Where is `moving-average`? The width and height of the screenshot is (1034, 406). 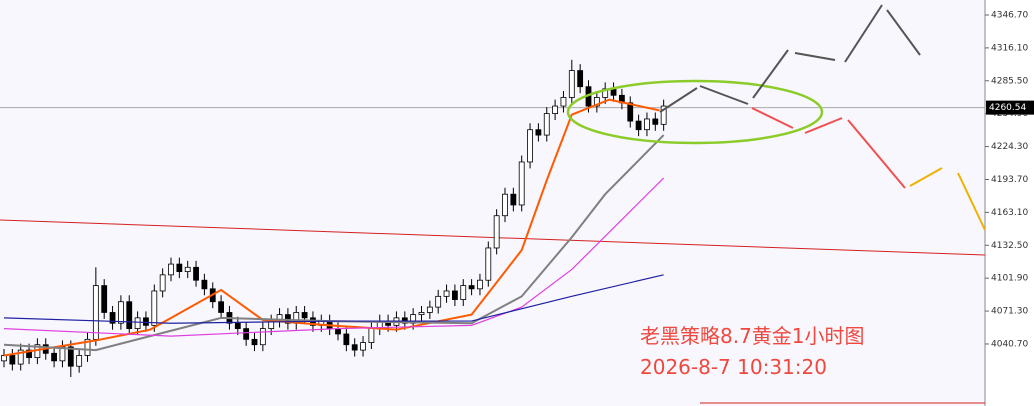
moving-average is located at coordinates (333, 299).